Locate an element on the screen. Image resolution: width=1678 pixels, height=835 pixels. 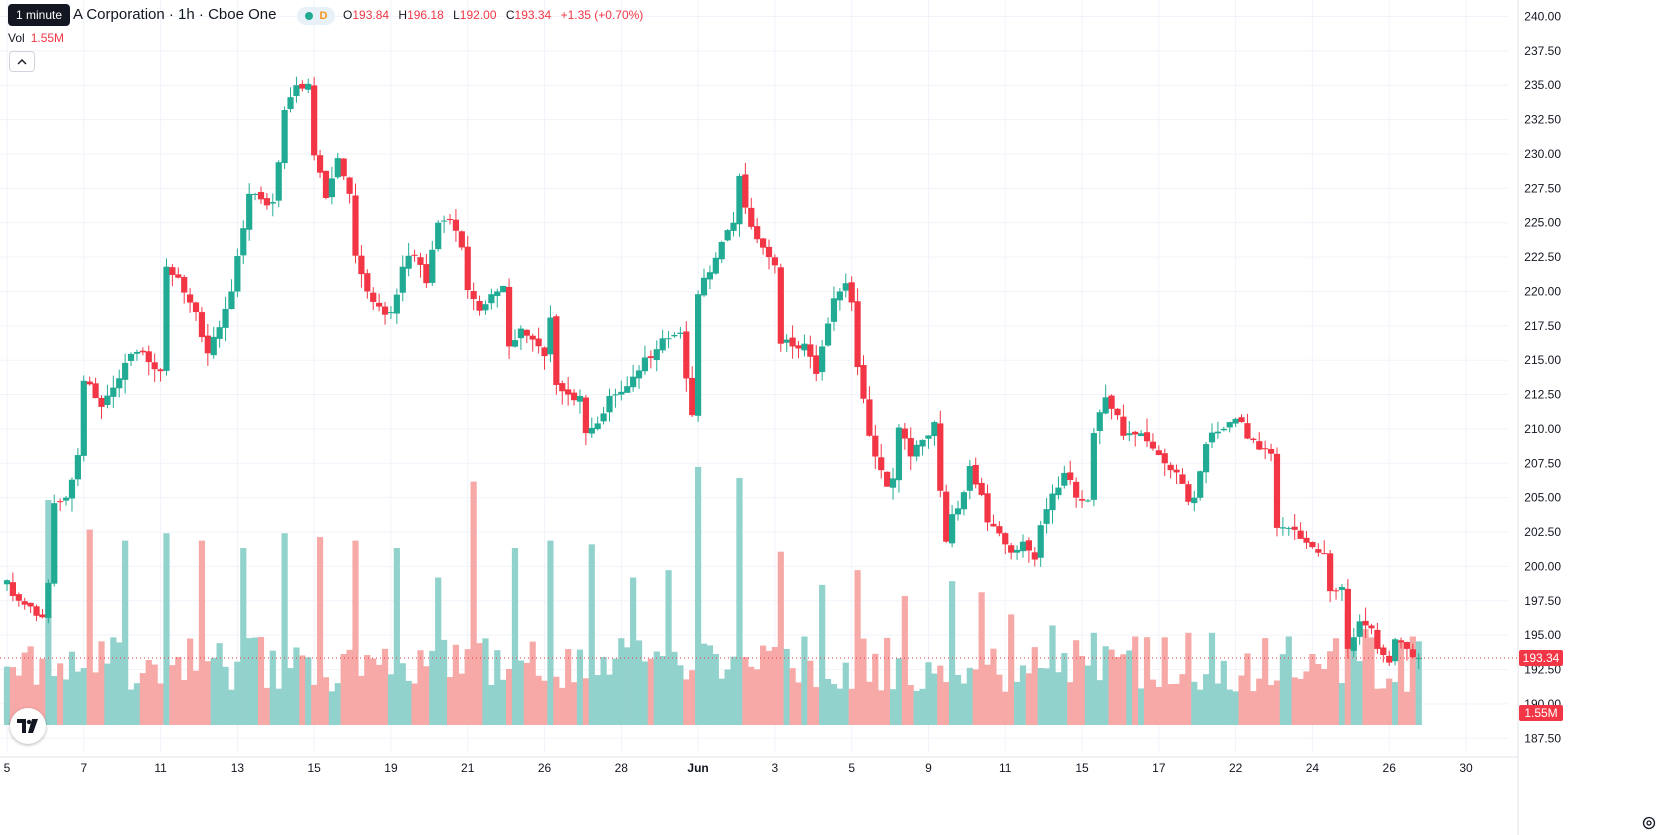
gear-icon is located at coordinates (1649, 823).